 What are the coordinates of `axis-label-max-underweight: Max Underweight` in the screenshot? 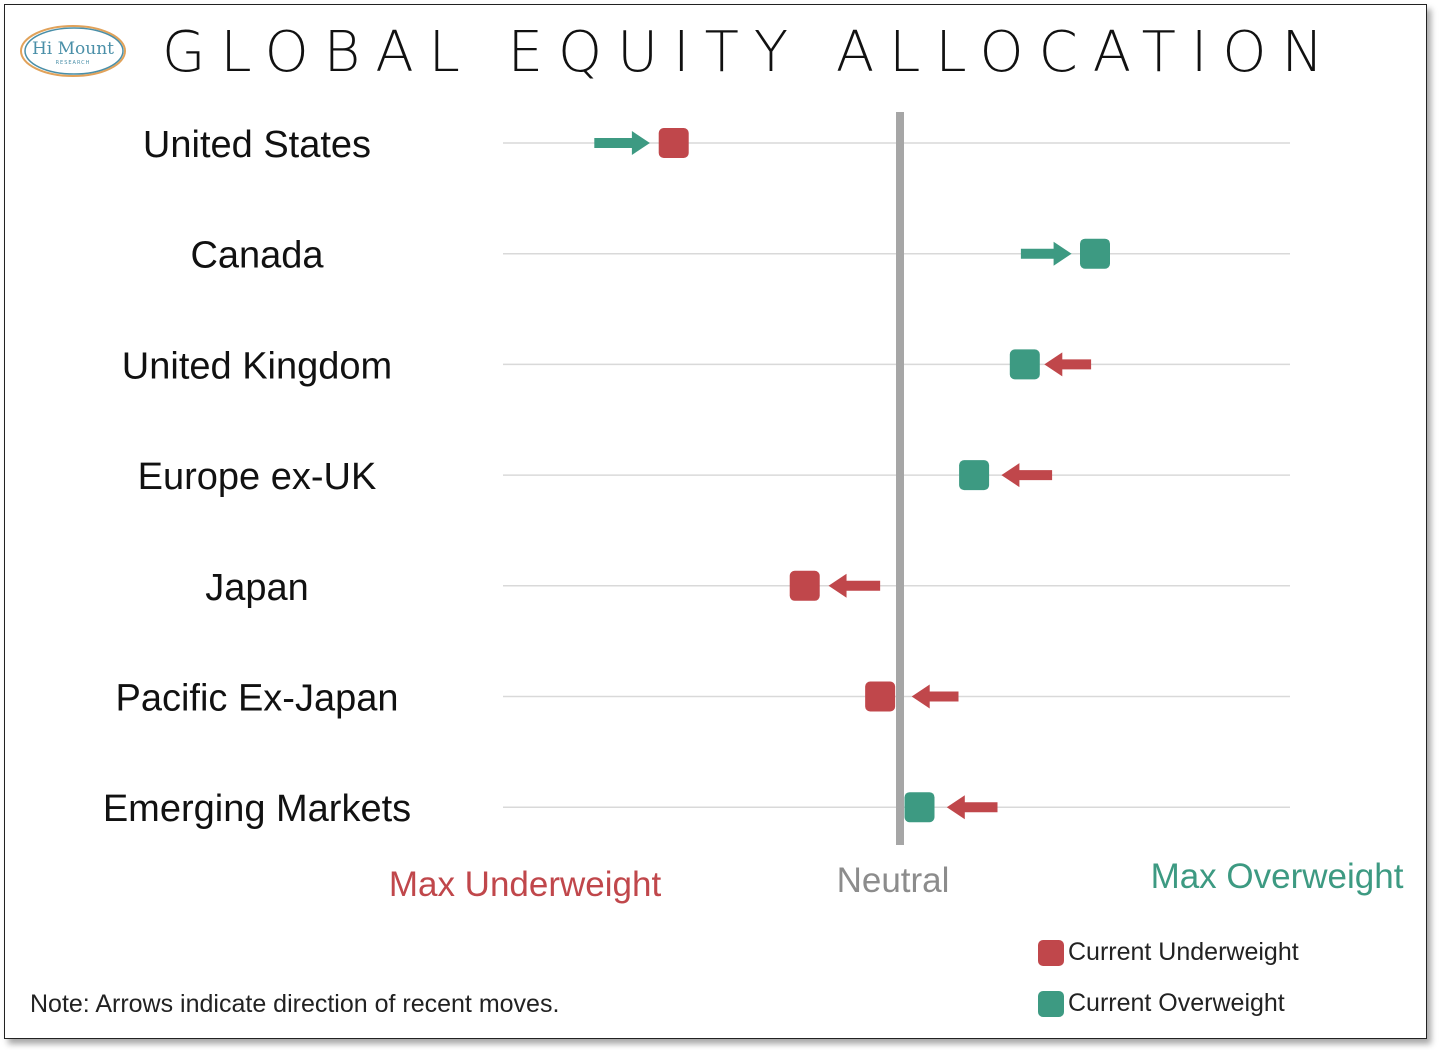 It's located at (525, 884).